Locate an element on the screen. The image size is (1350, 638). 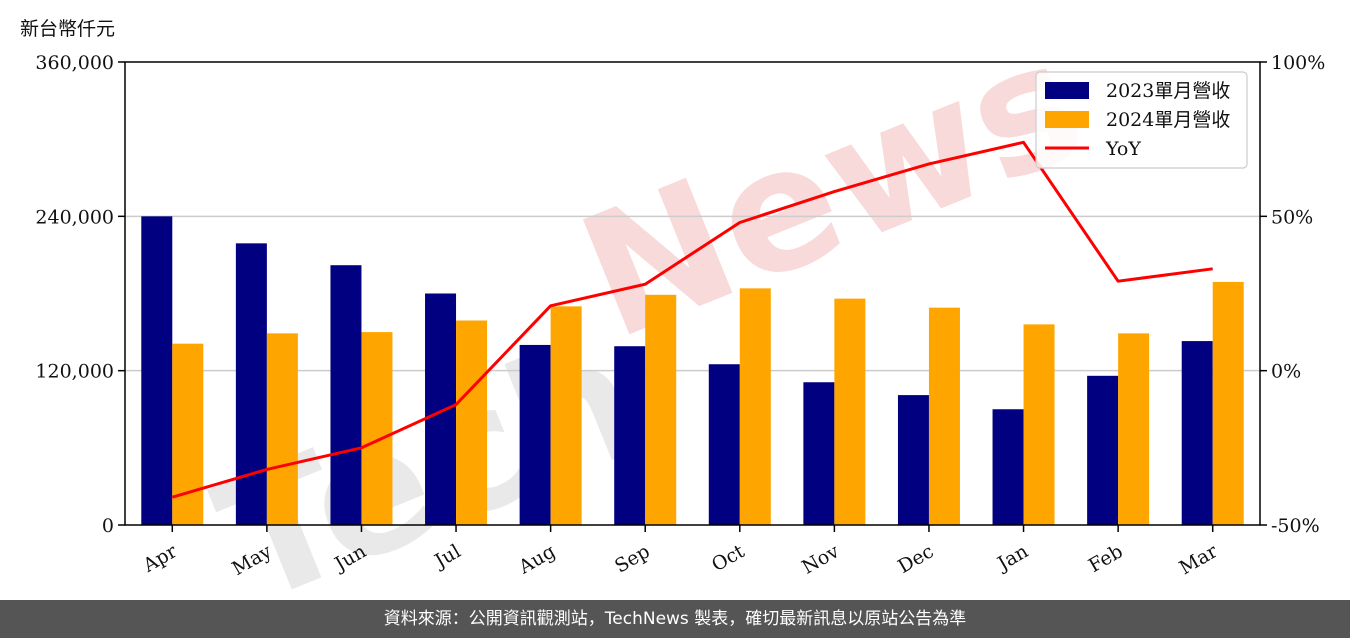
x-tick-label-mar: Mar is located at coordinates (1199, 559).